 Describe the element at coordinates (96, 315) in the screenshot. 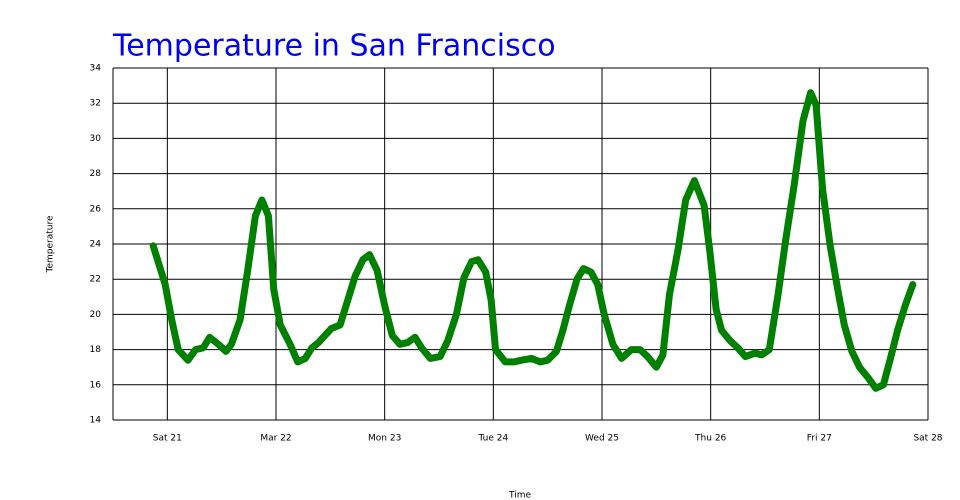

I see `y-tick-label: 20` at that location.